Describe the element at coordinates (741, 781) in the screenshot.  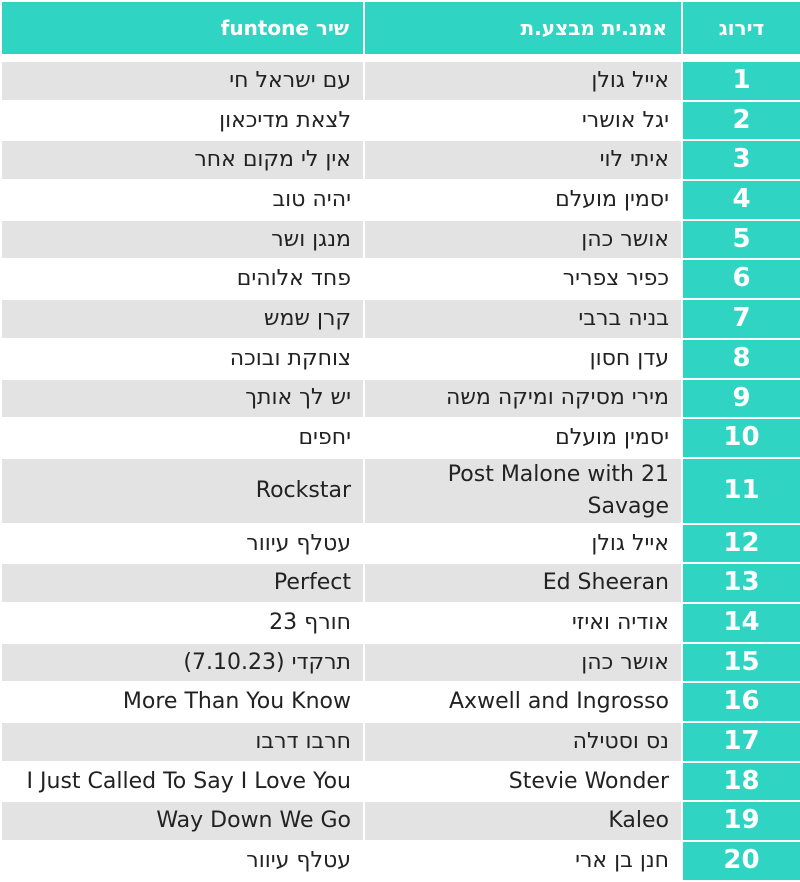
I see `rank-cell: 18` at that location.